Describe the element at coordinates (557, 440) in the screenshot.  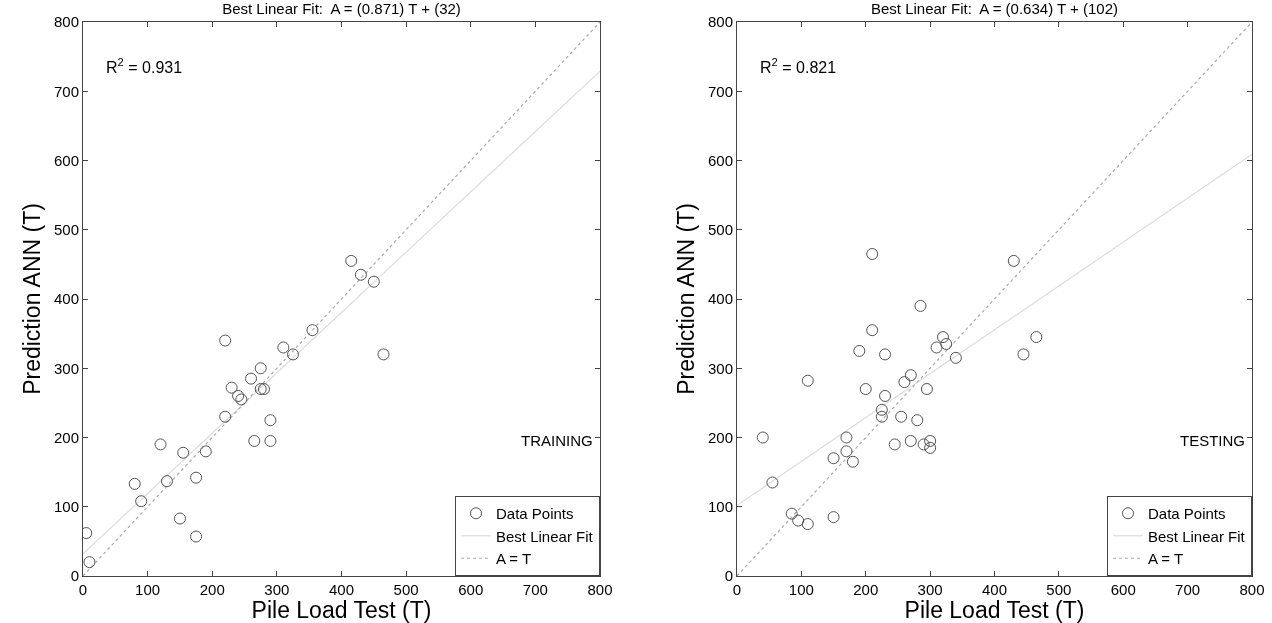
I see `annotation: TRAINING` at that location.